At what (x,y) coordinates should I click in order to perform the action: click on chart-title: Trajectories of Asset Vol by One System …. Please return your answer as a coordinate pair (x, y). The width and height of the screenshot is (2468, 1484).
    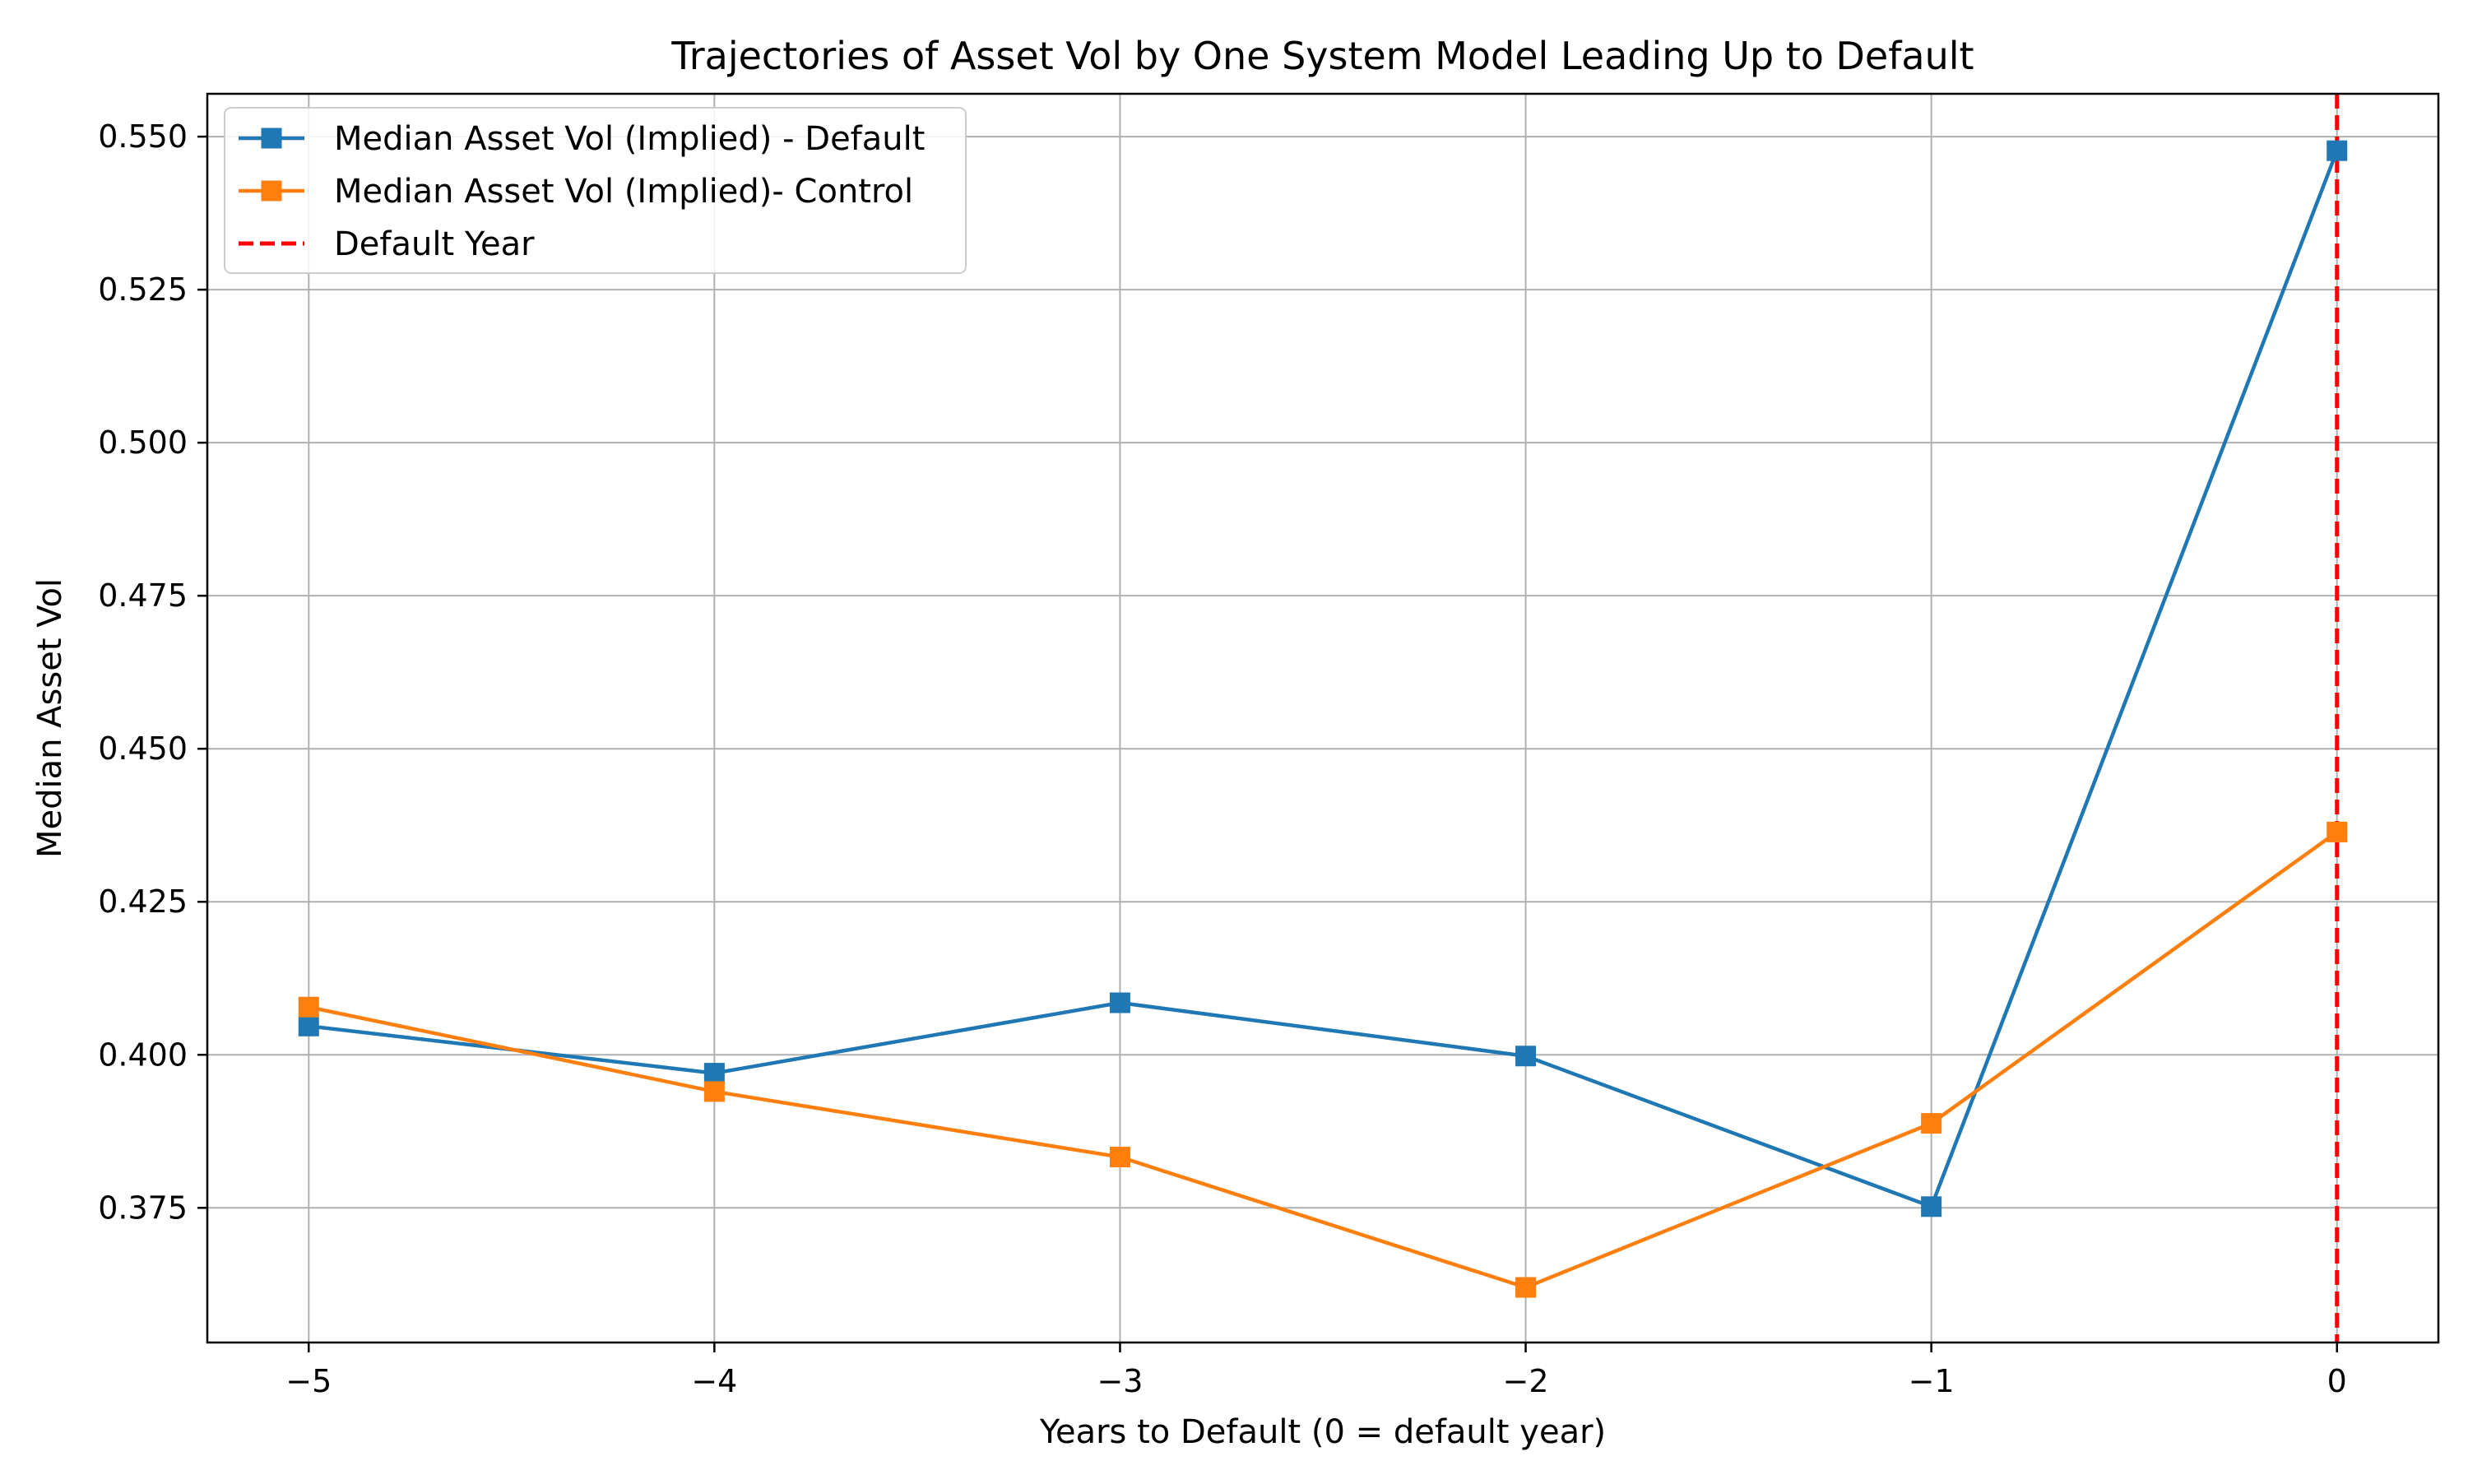
    Looking at the image, I should click on (1322, 56).